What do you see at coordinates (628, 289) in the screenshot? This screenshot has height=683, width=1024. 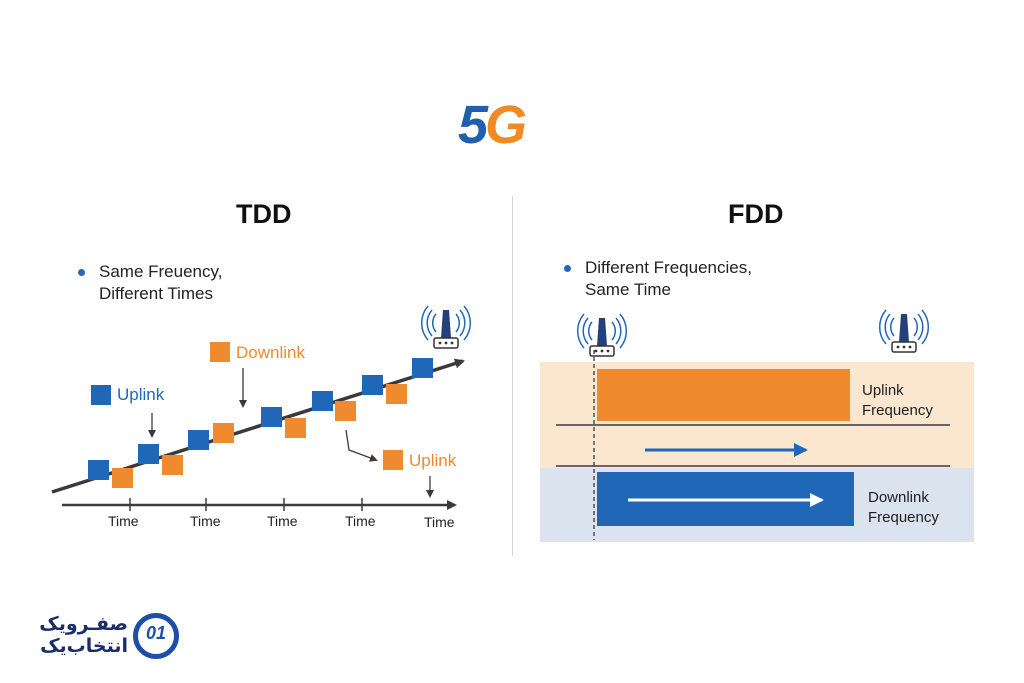 I see `fdd-bullet-line2: Same Time` at bounding box center [628, 289].